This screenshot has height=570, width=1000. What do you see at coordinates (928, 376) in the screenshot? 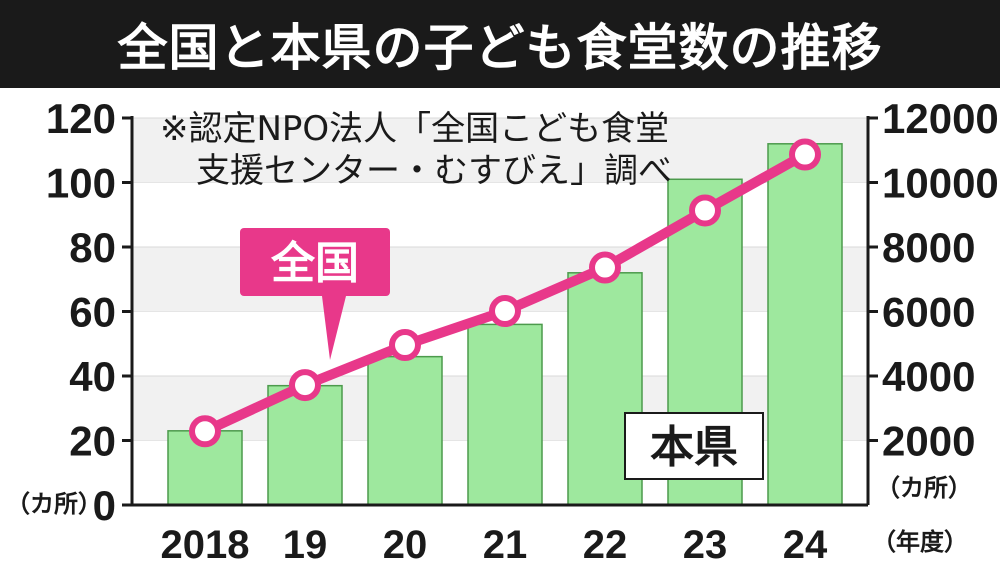
I see `right-tick-label: 4000` at bounding box center [928, 376].